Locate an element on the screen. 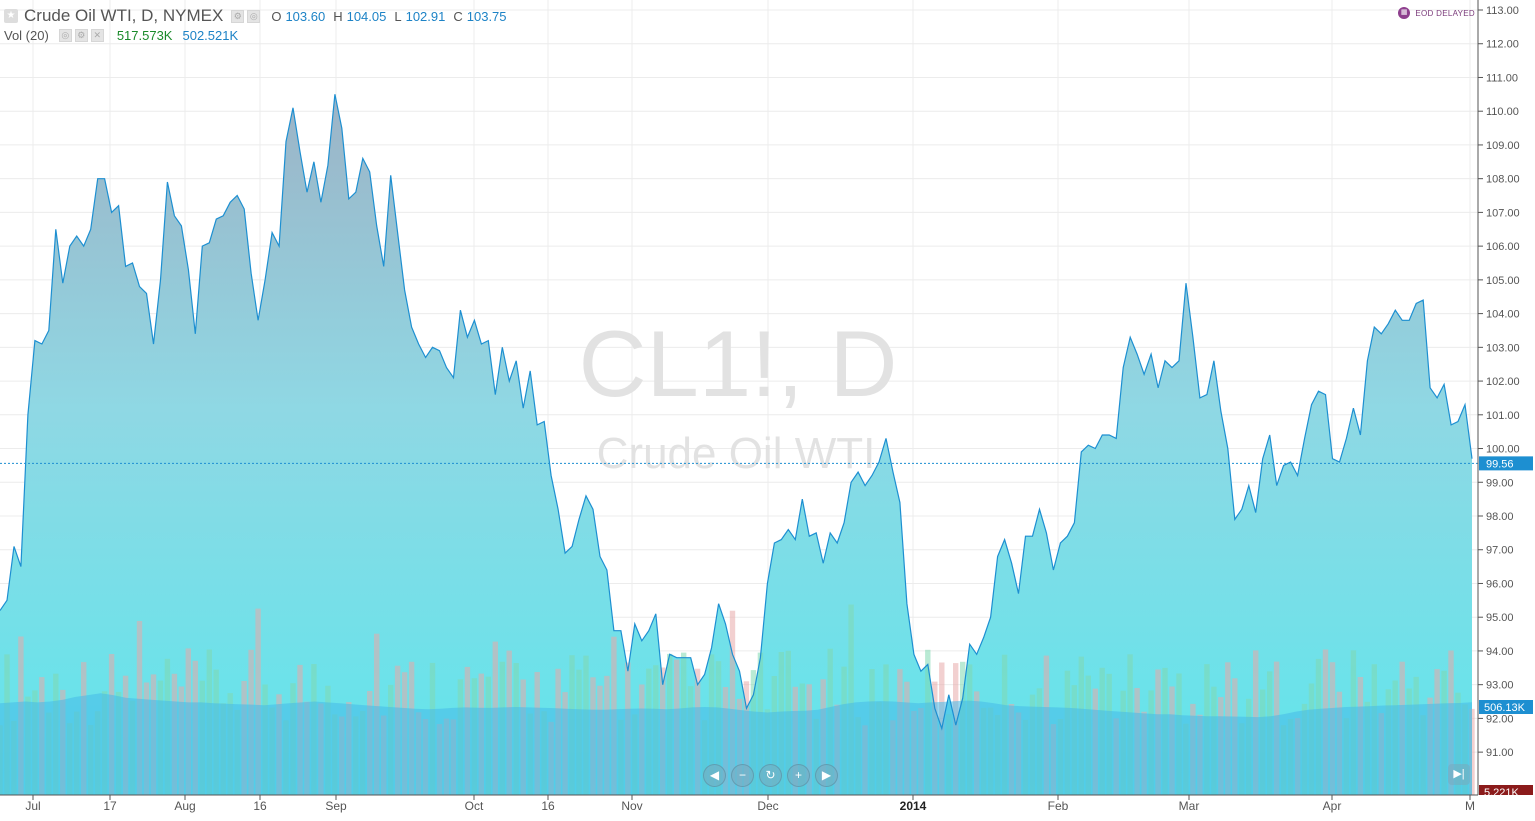 The width and height of the screenshot is (1535, 821). price-tick-label: 108.00 is located at coordinates (1503, 180).